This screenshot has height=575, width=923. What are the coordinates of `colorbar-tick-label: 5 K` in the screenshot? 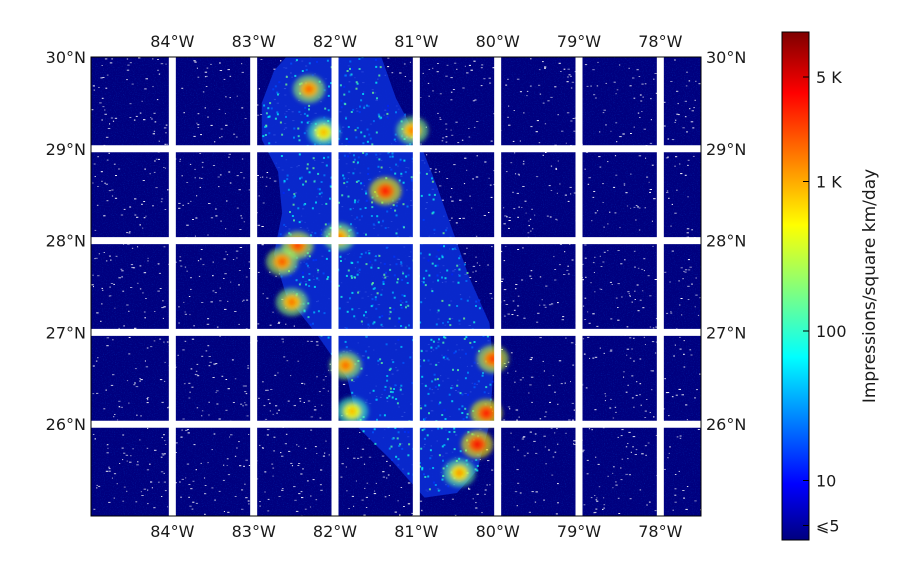 It's located at (829, 77).